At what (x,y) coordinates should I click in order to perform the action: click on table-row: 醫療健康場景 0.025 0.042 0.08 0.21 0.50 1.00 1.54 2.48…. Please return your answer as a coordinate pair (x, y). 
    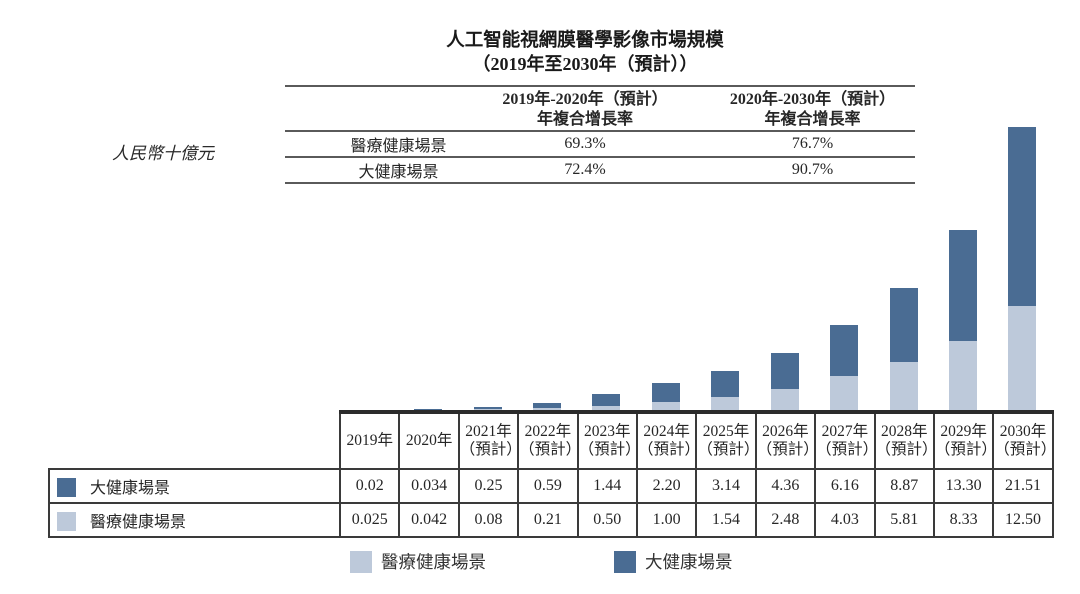
    Looking at the image, I should click on (551, 520).